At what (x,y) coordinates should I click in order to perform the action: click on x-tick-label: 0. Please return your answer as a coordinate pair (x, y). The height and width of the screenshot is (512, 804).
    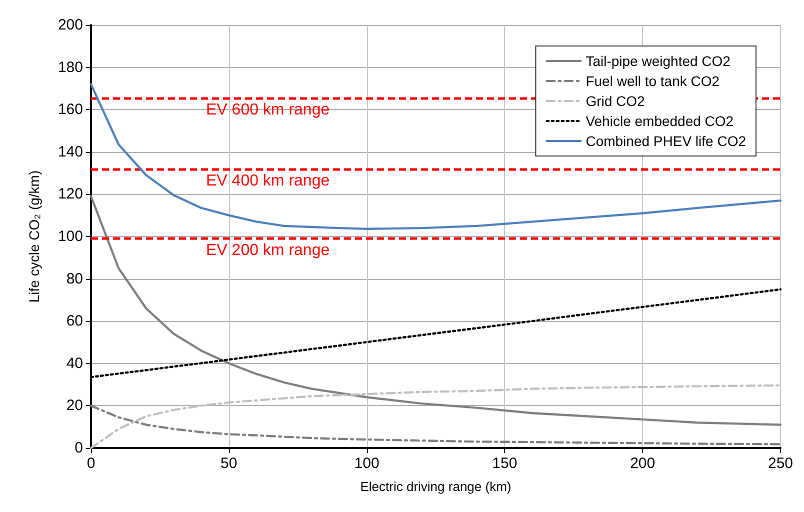
    Looking at the image, I should click on (91, 463).